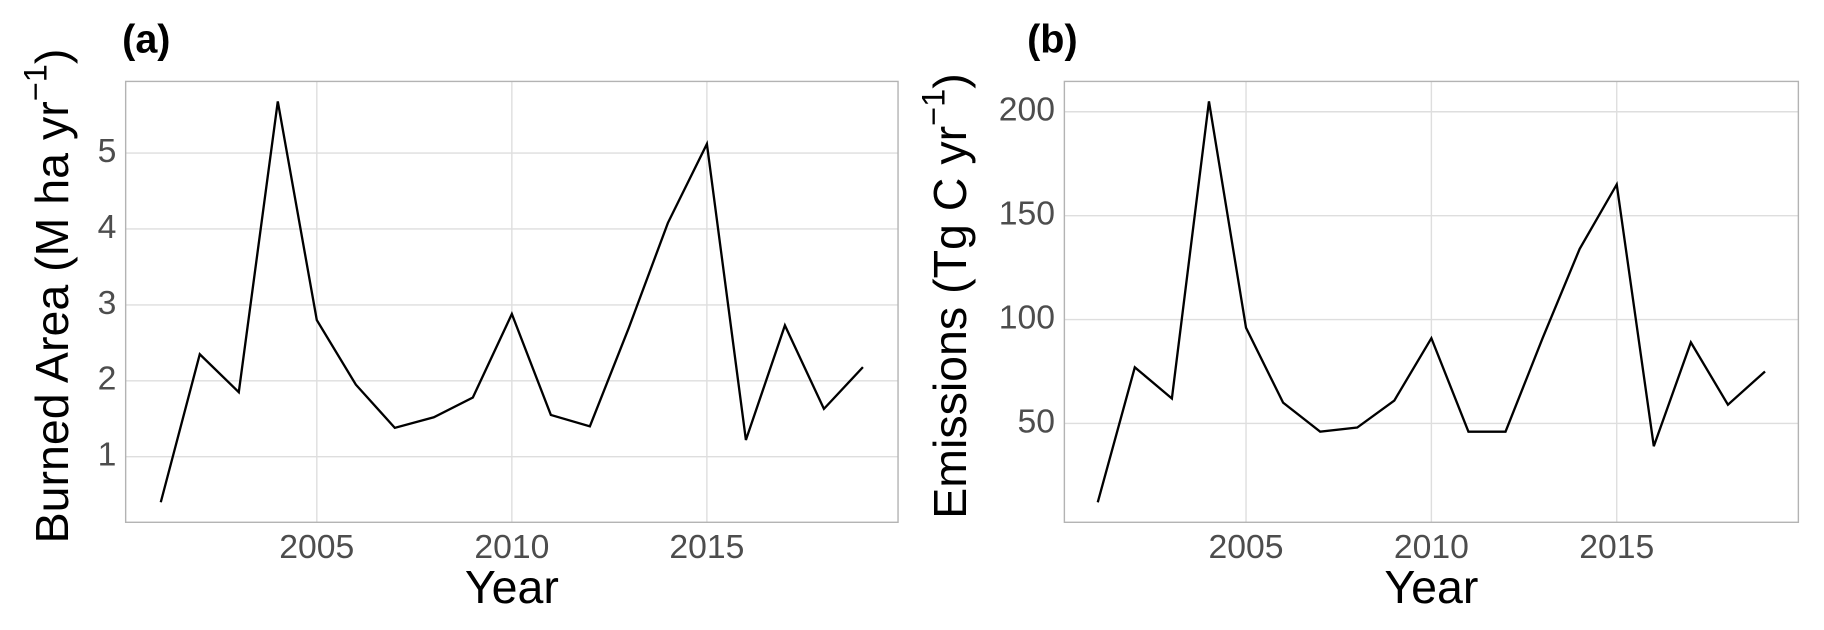 This screenshot has height=630, width=1824. Describe the element at coordinates (1052, 39) in the screenshot. I see `panel-label: (b)` at that location.